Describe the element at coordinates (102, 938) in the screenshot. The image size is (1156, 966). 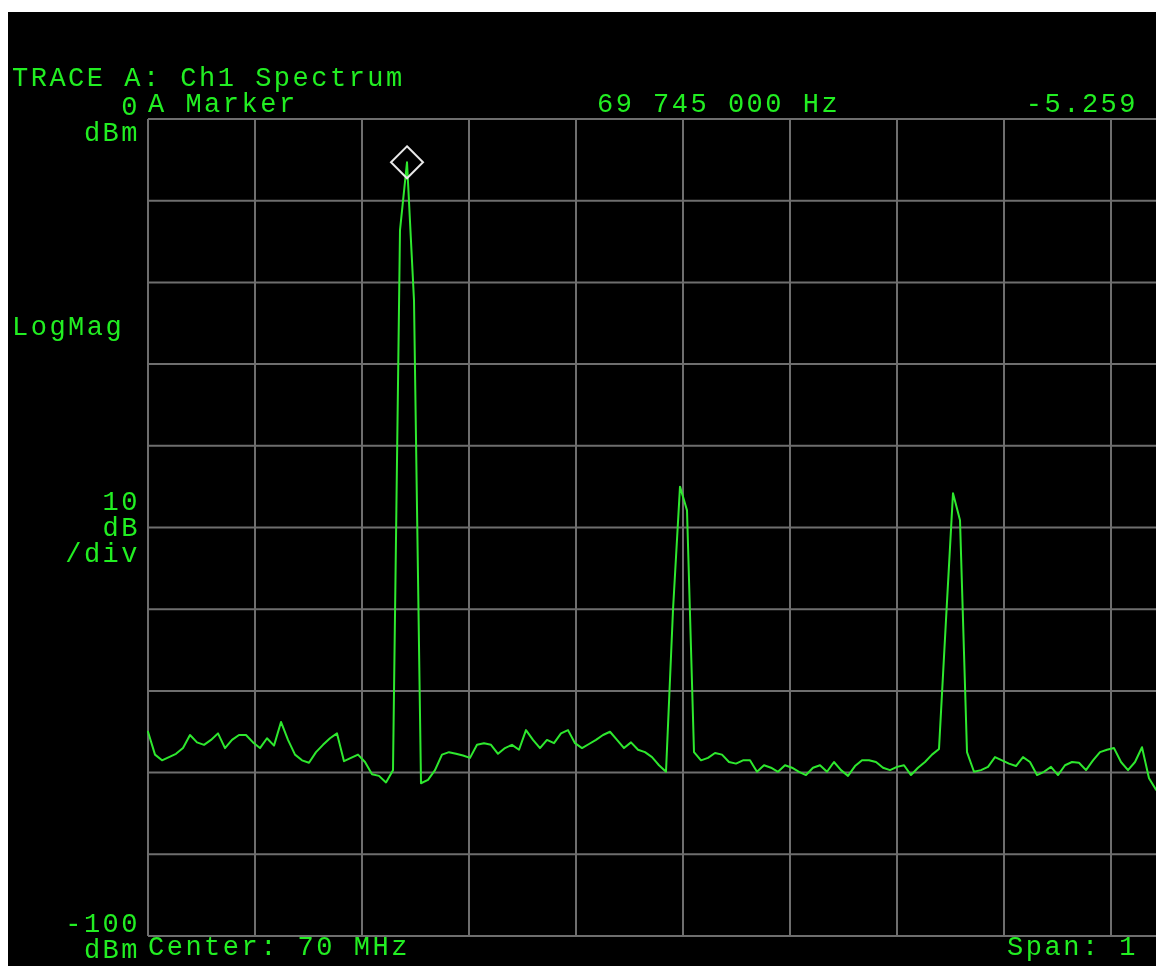
I see `y-tick-label: -100 dBm` at that location.